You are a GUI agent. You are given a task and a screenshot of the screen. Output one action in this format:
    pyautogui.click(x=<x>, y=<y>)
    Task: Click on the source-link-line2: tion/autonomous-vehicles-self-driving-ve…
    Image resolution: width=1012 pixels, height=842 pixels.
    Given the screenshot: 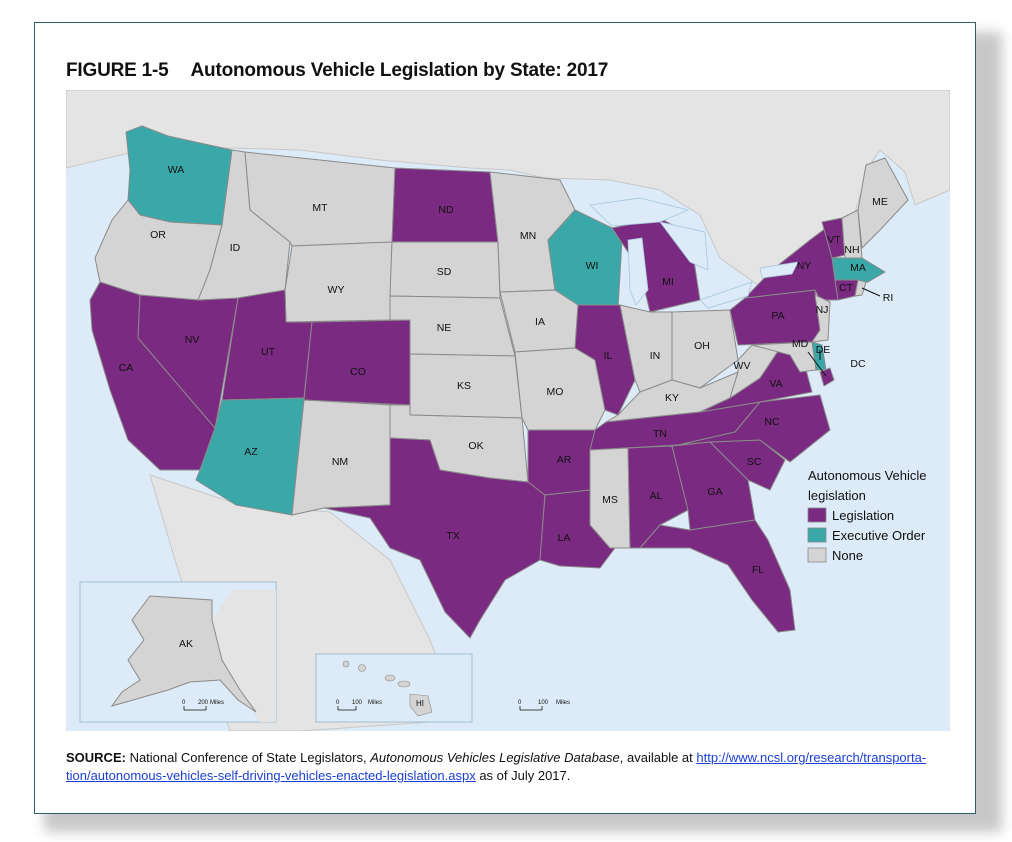 What is the action you would take?
    pyautogui.click(x=271, y=775)
    